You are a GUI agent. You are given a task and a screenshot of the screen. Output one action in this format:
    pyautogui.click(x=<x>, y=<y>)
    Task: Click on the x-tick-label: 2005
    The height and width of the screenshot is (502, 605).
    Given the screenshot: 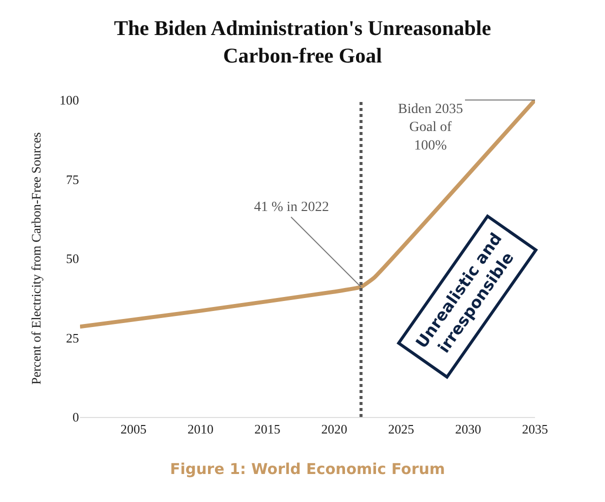 What is the action you would take?
    pyautogui.click(x=133, y=429)
    